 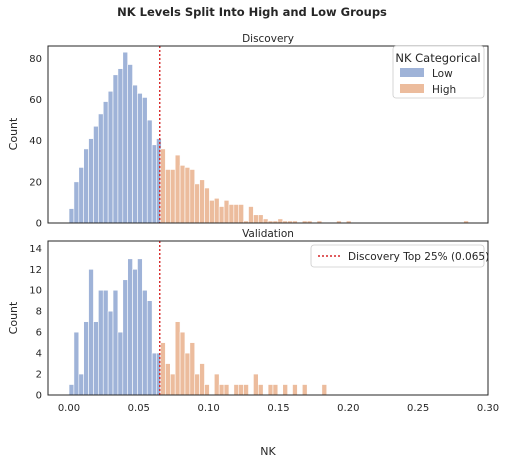 I want to click on legend-swatch-low, so click(x=412, y=72).